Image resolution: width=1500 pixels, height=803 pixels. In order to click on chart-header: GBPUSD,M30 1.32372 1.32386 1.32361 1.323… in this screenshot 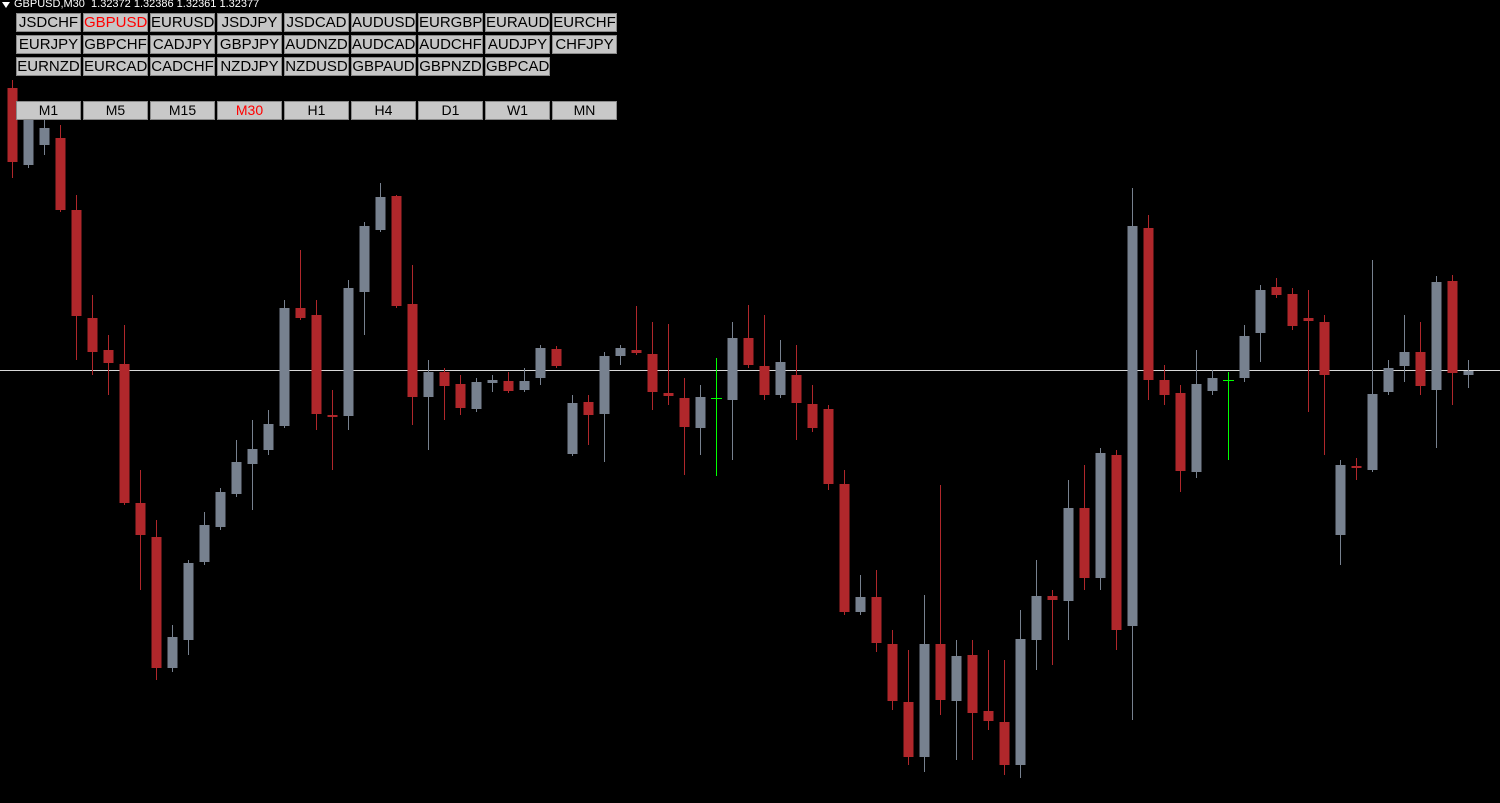, I will do `click(137, 5)`.